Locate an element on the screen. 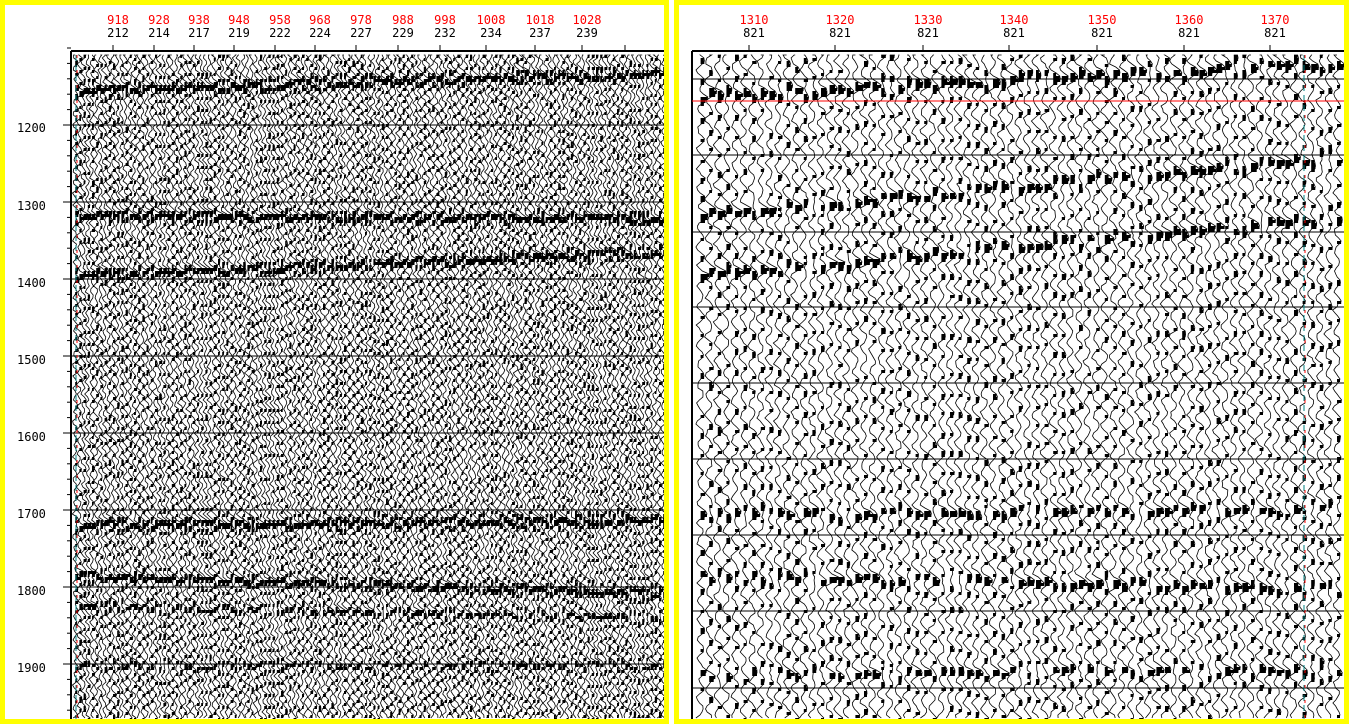  cdp-label: 1360 is located at coordinates (1189, 20).